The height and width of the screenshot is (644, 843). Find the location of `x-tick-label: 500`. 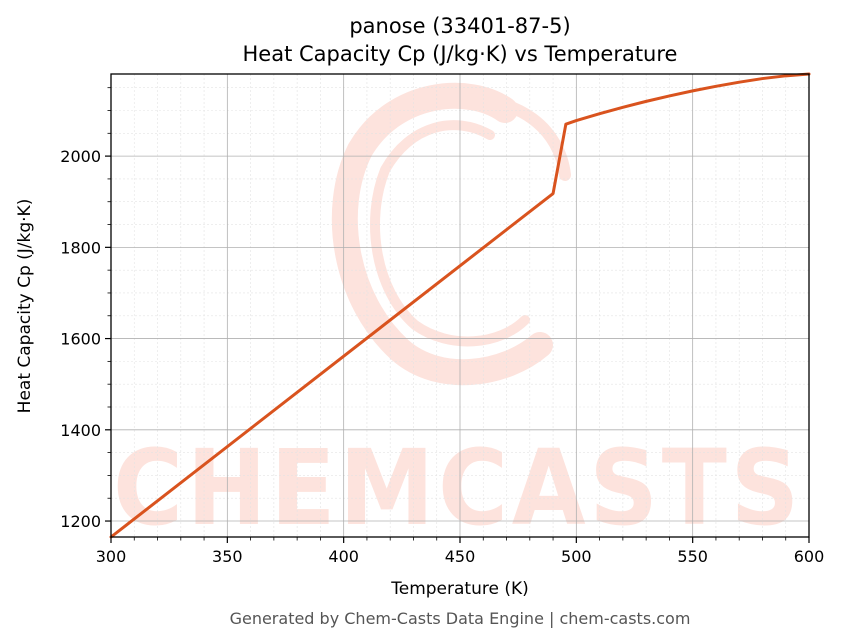

x-tick-label: 500 is located at coordinates (576, 556).